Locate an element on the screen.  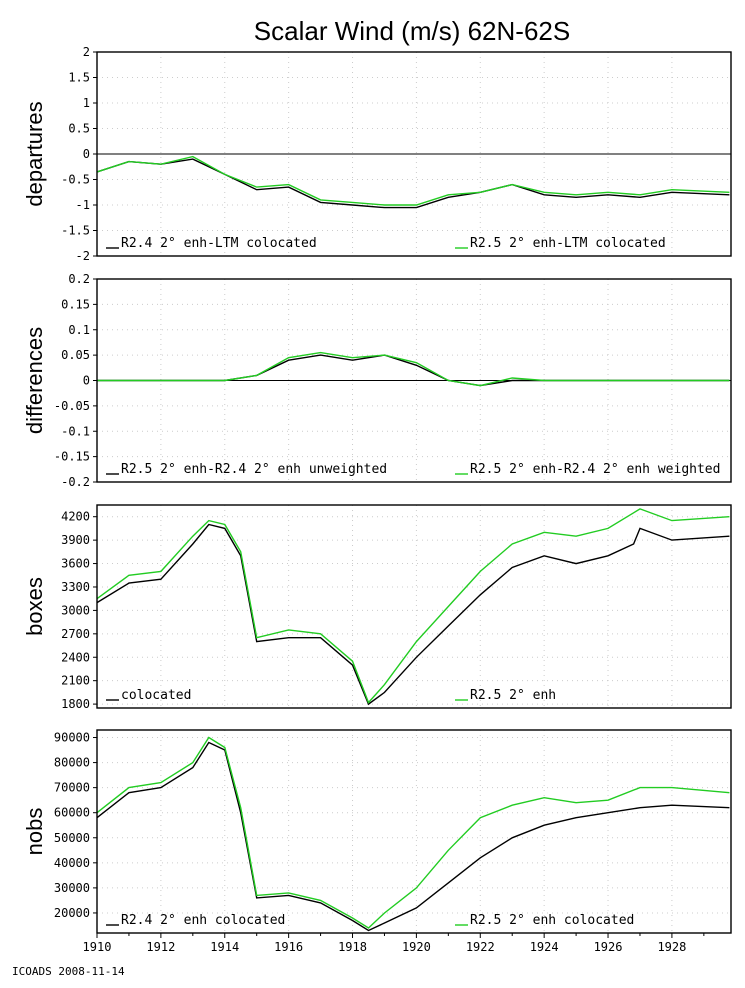
y-tick-label: 2400 is located at coordinates (75, 657).